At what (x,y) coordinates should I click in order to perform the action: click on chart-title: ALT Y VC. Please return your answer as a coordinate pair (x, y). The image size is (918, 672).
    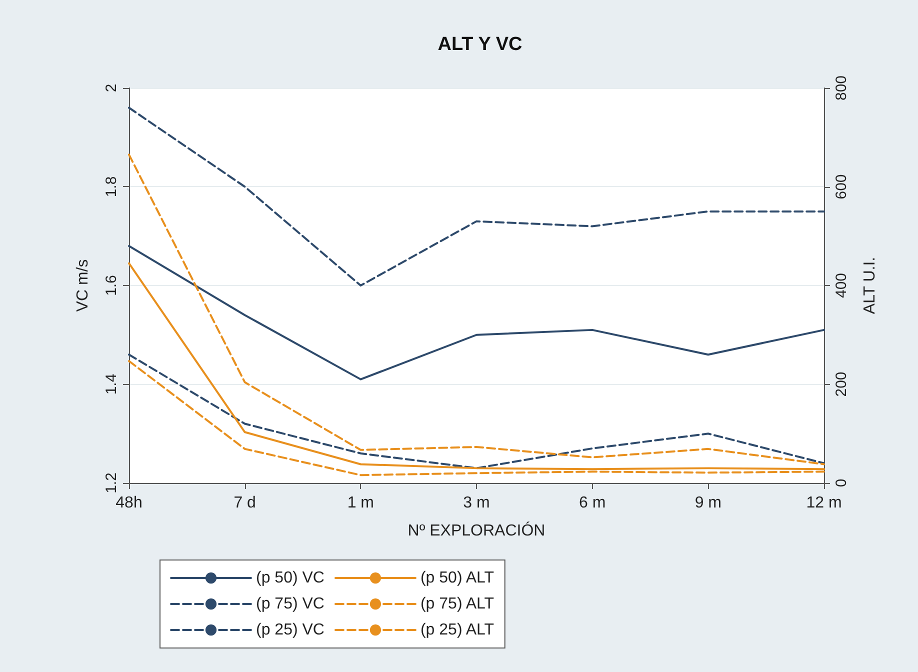
    Looking at the image, I should click on (480, 44).